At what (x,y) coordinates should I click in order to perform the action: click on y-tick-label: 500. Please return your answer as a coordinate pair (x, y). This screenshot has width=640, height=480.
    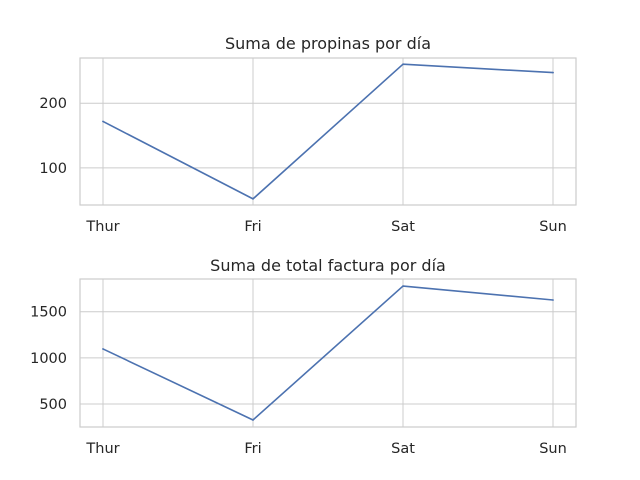
    Looking at the image, I should click on (53, 405).